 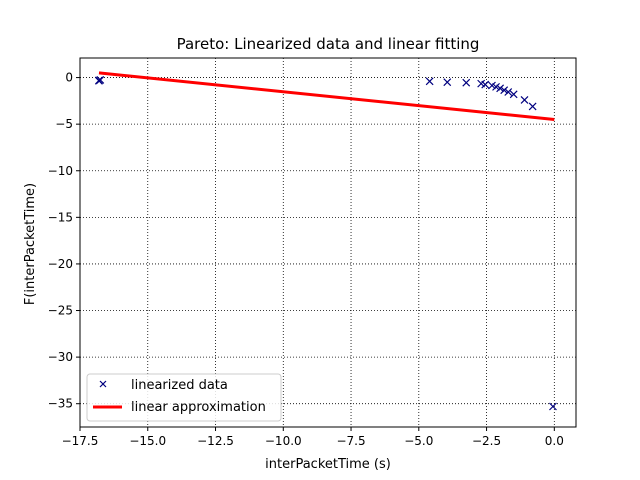 I want to click on y-tick-label: −15, so click(x=60, y=217).